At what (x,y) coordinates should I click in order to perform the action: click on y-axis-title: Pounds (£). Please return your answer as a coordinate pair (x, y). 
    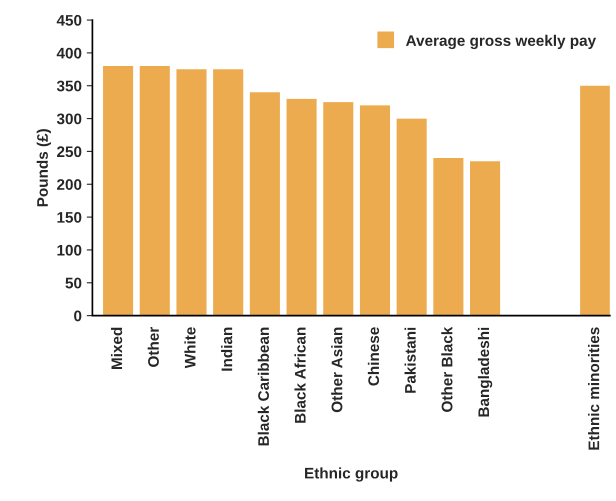
    Looking at the image, I should click on (43, 167).